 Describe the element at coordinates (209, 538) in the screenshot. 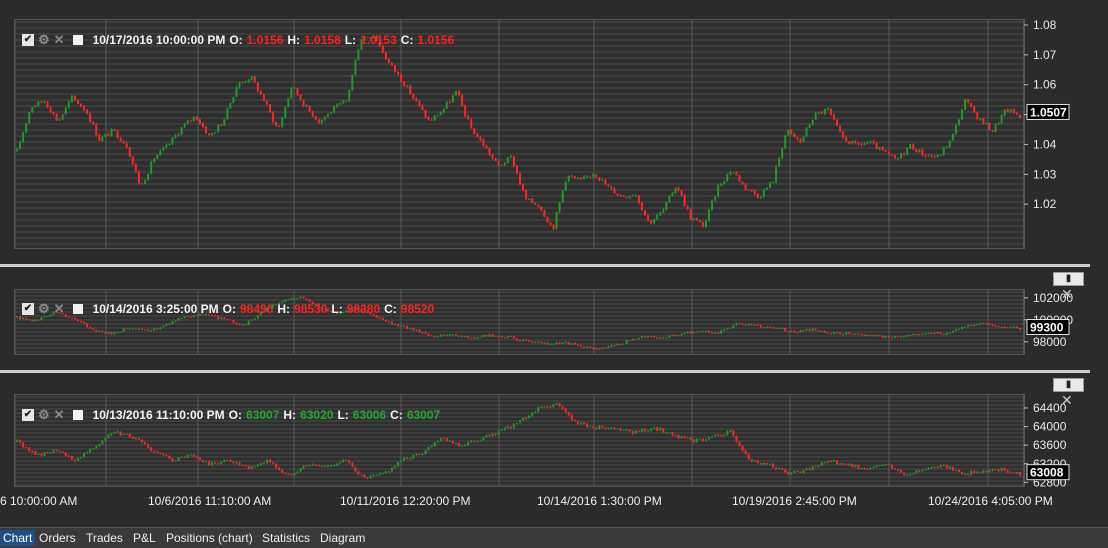

I see `tab-positions-chart: Positions (chart)` at that location.